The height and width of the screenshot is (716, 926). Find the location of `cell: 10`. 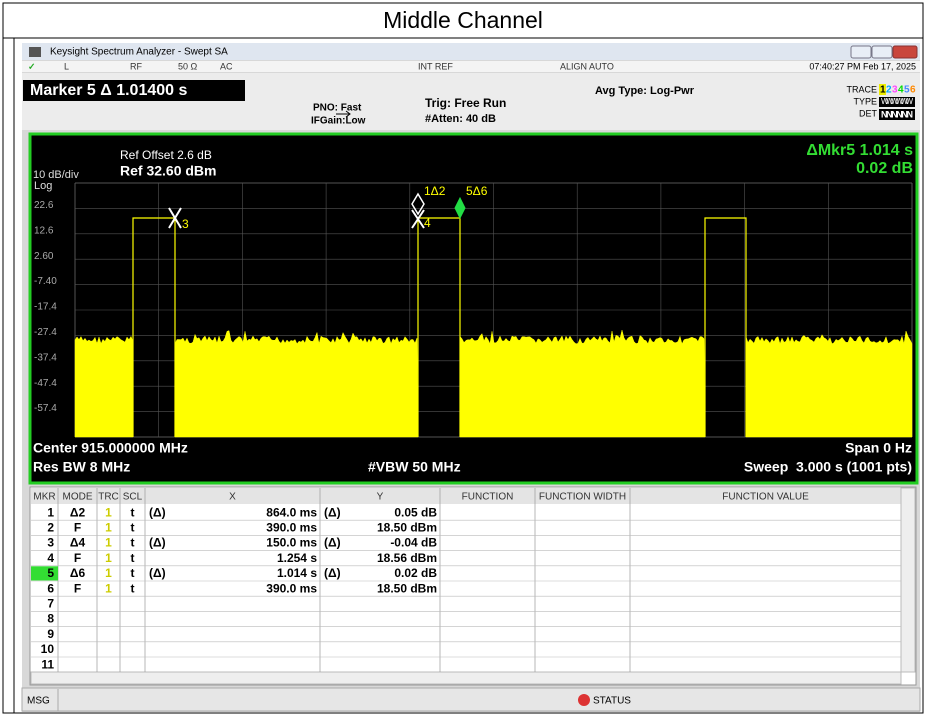

cell: 10 is located at coordinates (48, 649).